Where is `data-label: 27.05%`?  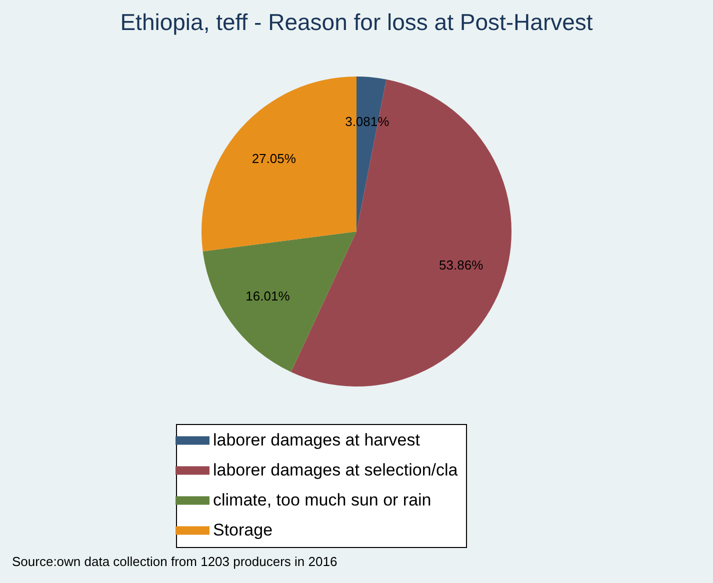 data-label: 27.05% is located at coordinates (274, 158).